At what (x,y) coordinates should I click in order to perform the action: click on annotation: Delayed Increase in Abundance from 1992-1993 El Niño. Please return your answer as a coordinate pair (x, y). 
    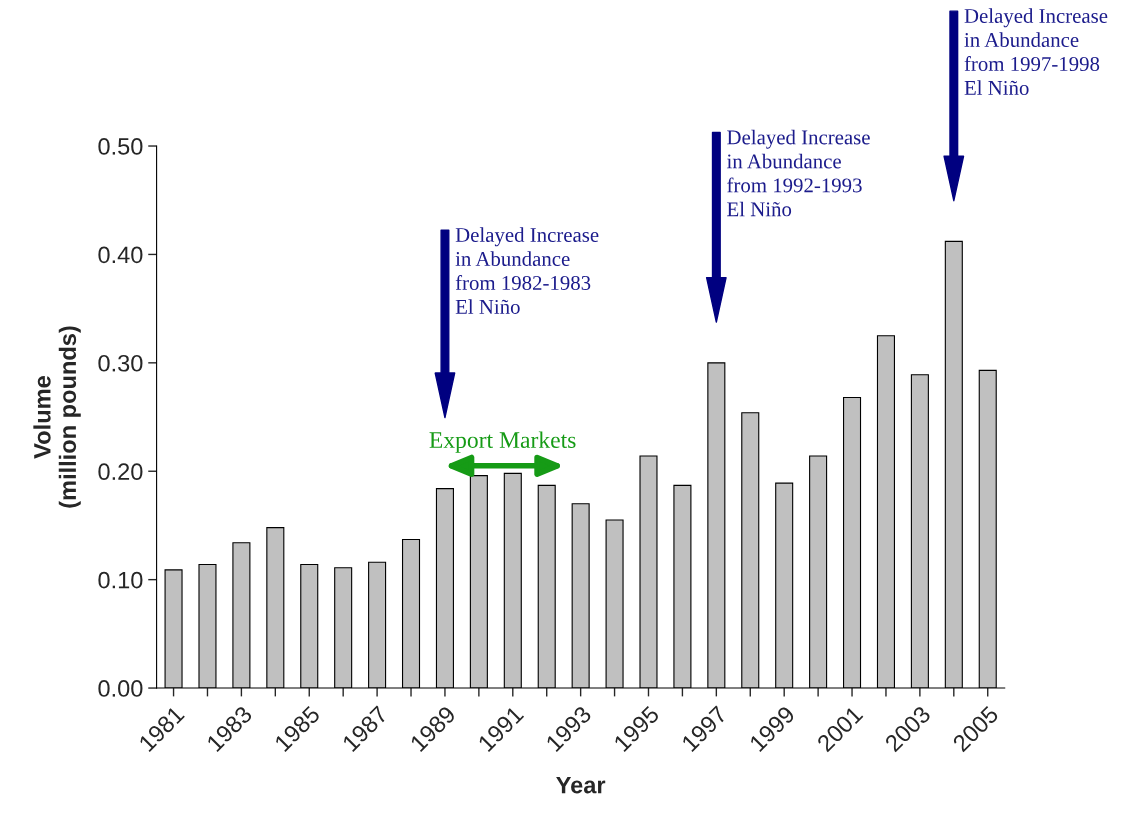
    Looking at the image, I should click on (798, 173).